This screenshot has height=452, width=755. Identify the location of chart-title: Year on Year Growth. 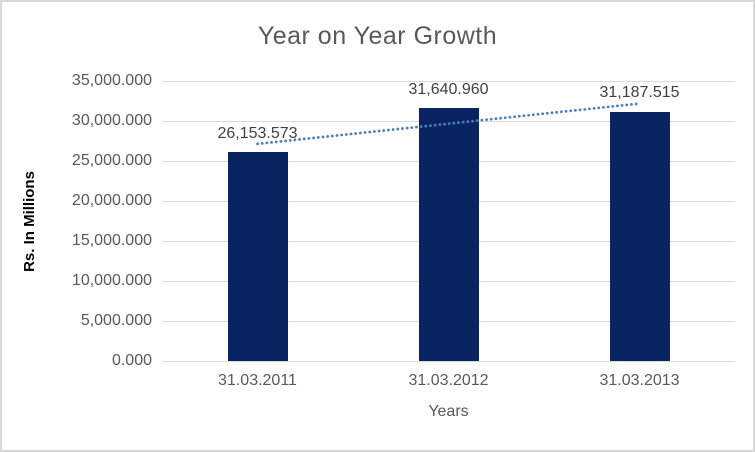
(377, 36).